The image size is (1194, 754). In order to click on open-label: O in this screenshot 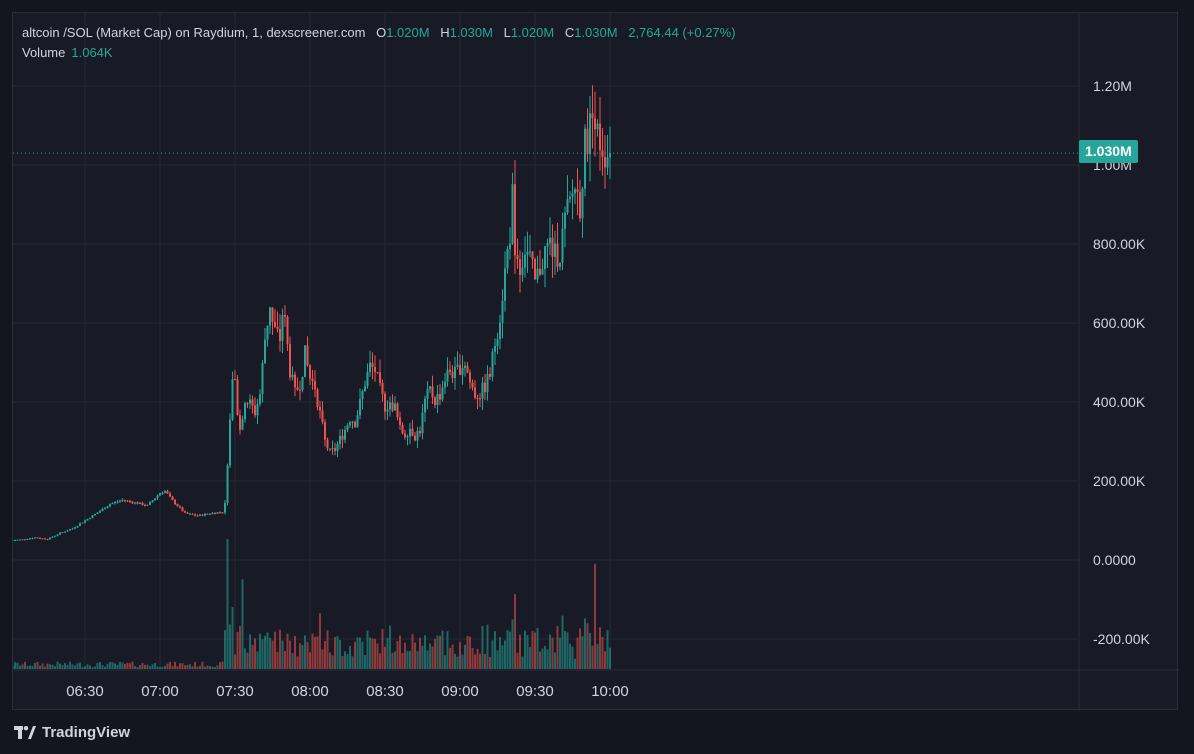, I will do `click(381, 32)`.